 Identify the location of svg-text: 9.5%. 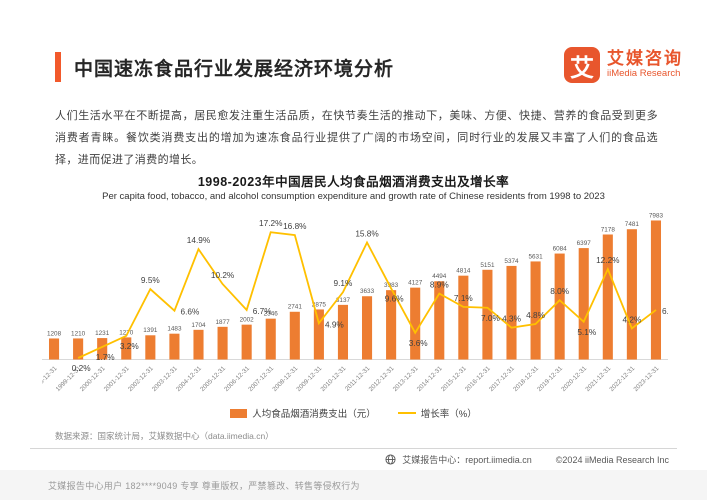
(150, 280).